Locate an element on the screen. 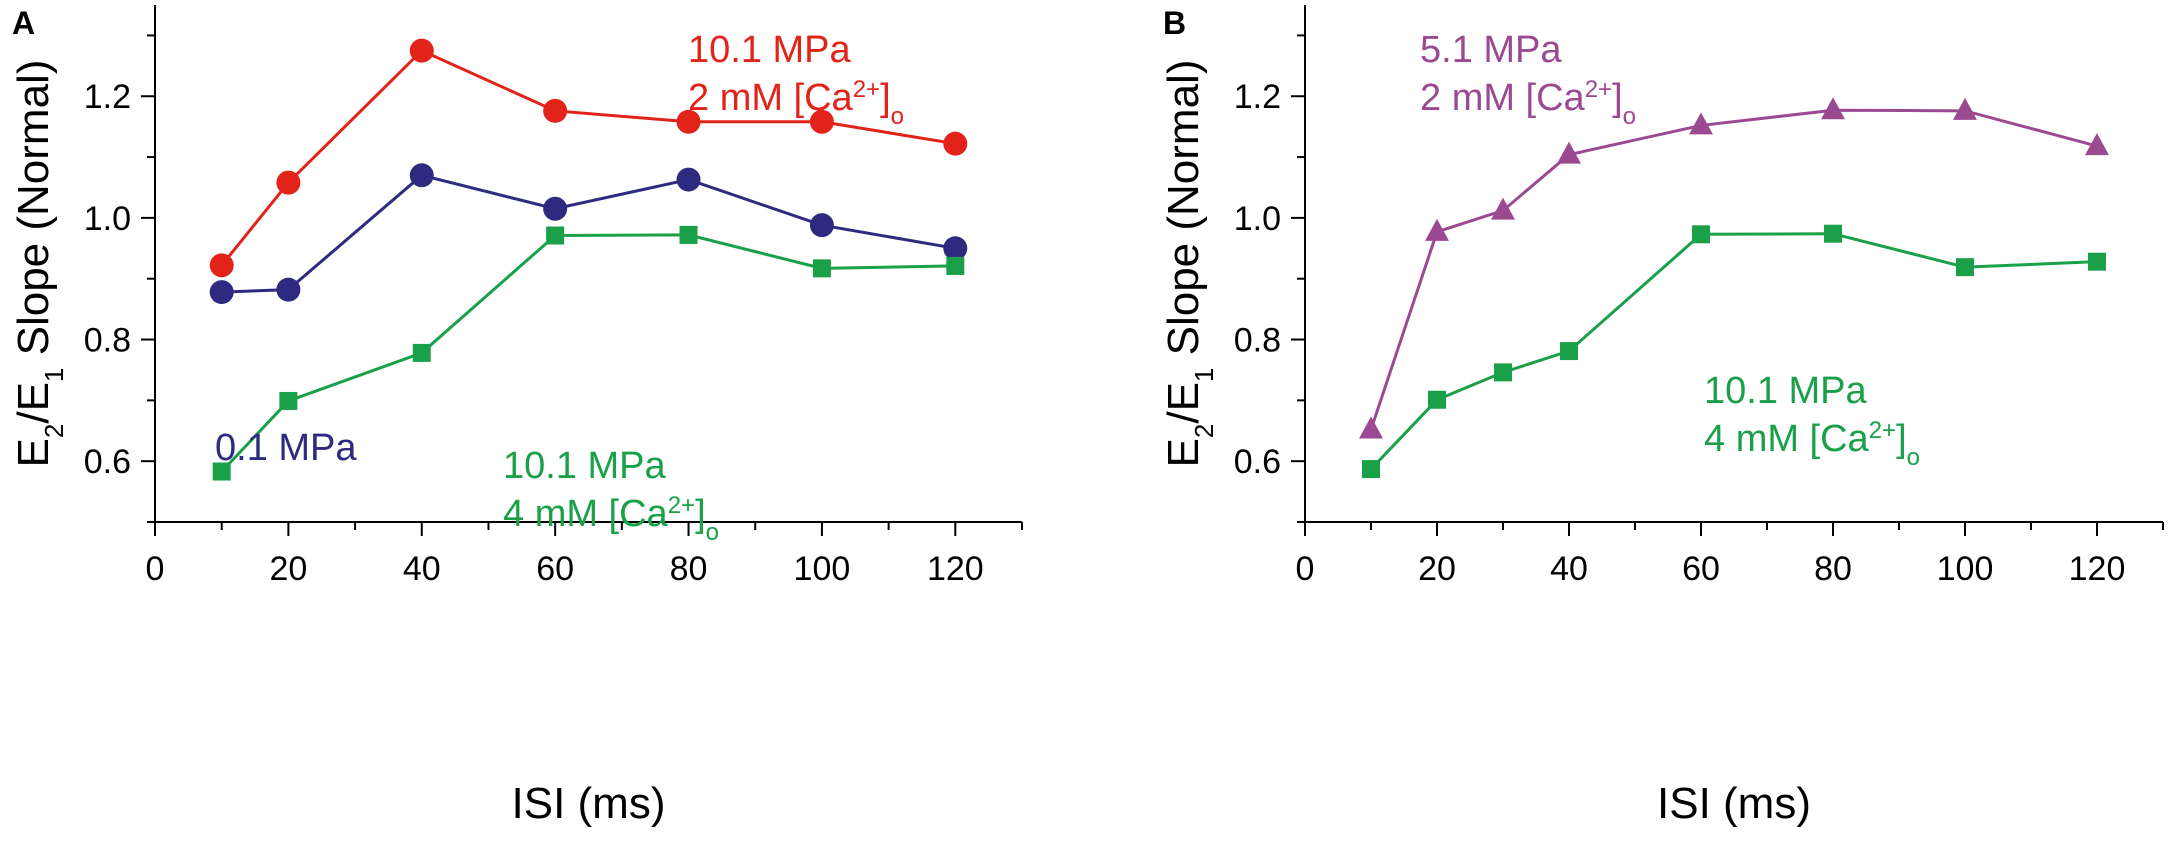  panel-label-a: A is located at coordinates (23, 23).